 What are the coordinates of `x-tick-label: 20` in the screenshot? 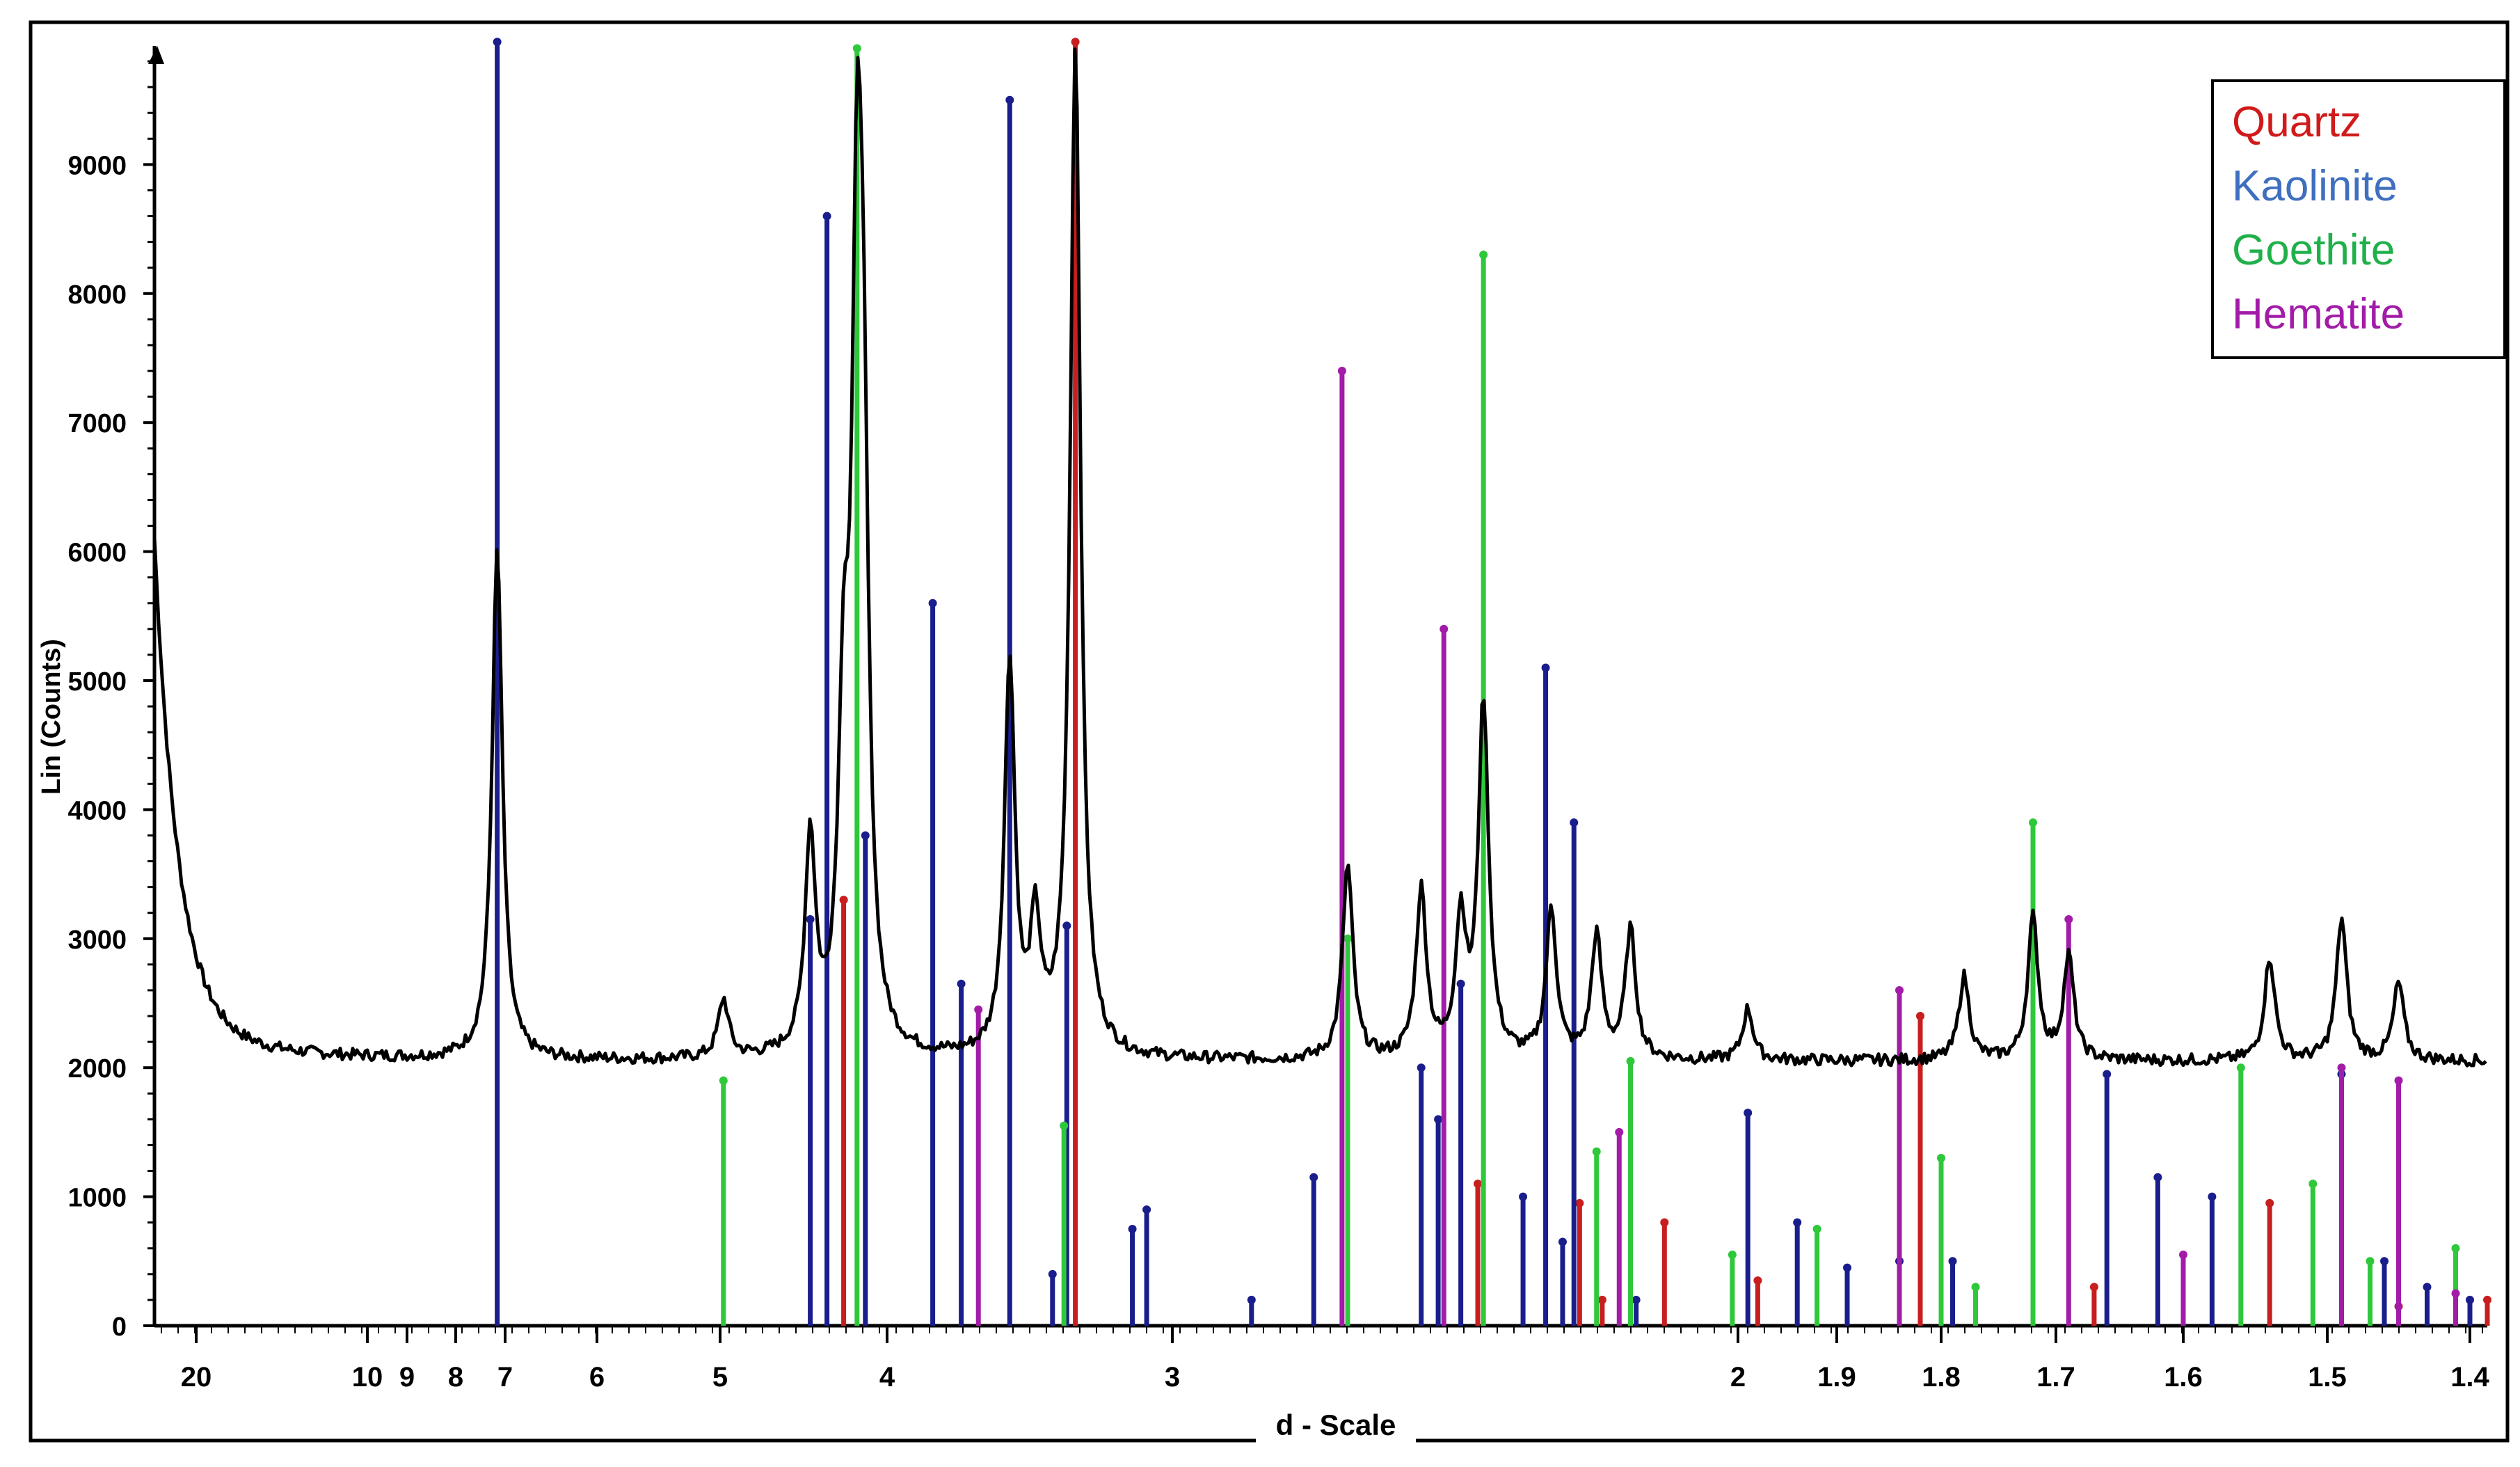 It's located at (196, 1377).